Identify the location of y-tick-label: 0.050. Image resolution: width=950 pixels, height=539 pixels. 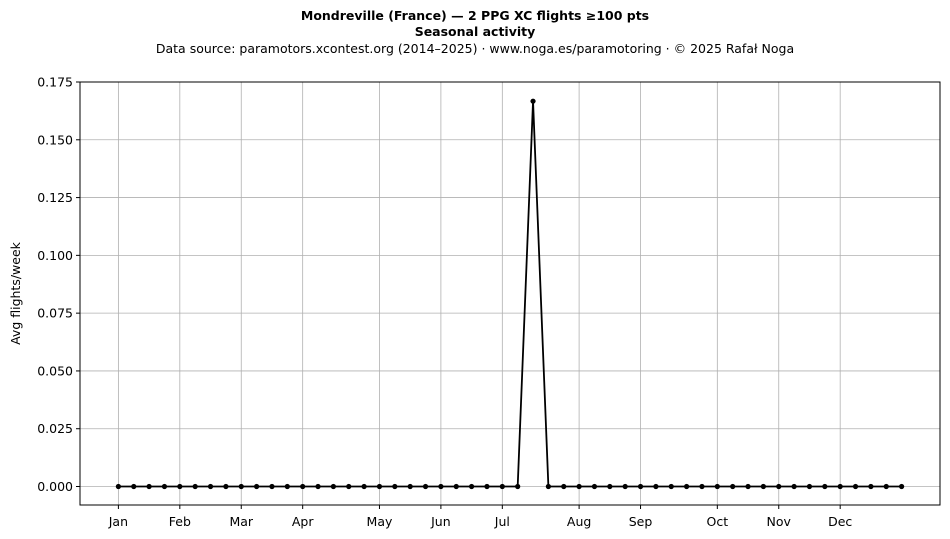
(55, 370).